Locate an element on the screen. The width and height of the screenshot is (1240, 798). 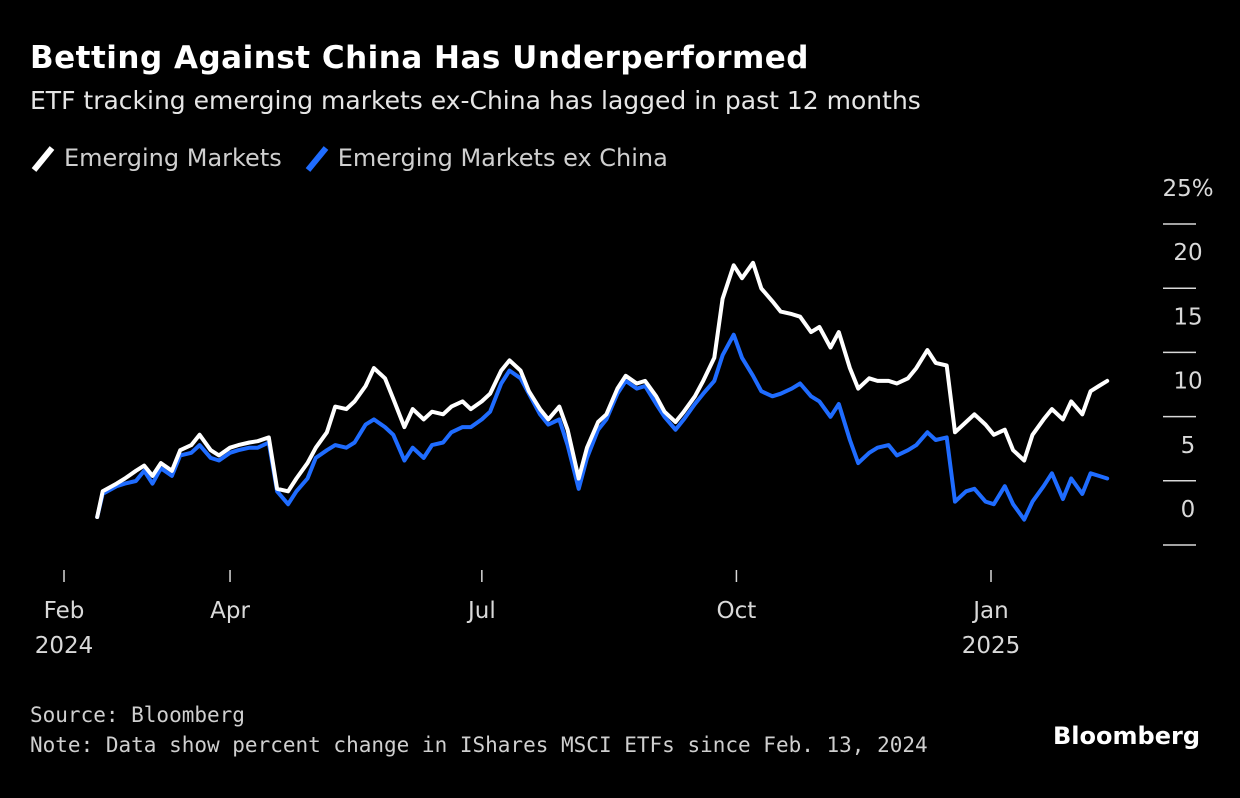
x-tick-label: Jan is located at coordinates (989, 611).